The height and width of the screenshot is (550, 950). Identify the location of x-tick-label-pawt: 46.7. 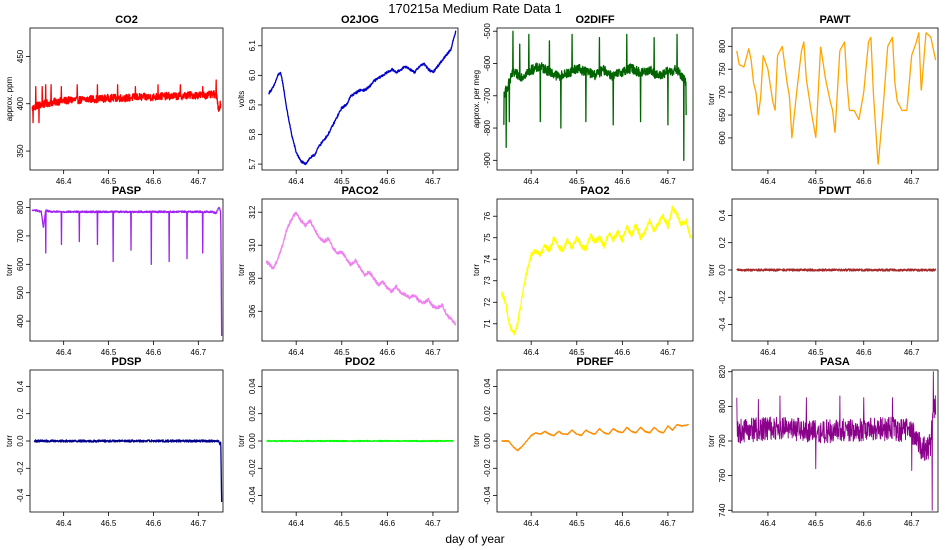
(912, 181).